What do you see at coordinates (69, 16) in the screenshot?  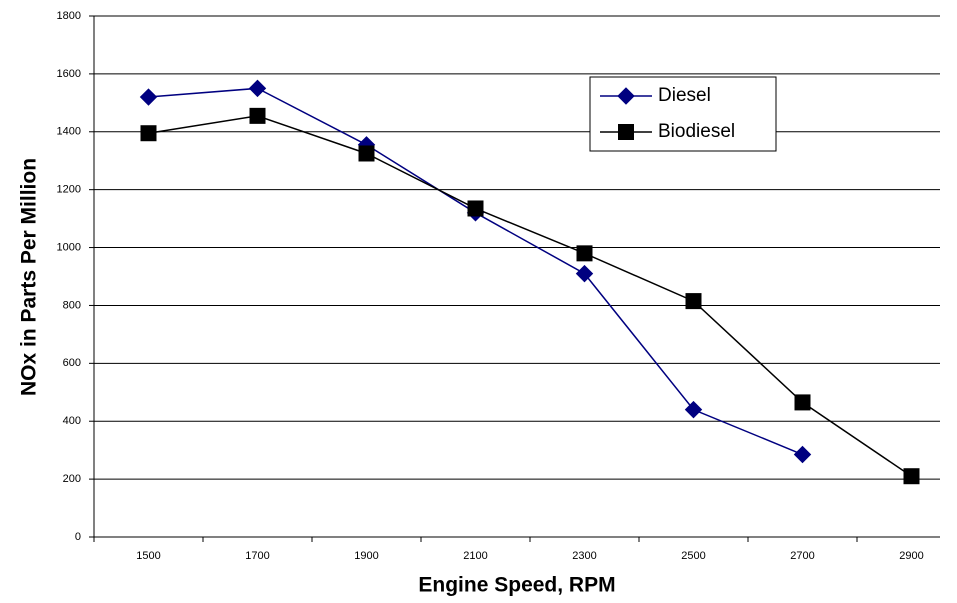 I see `y-tick-label: 1800` at bounding box center [69, 16].